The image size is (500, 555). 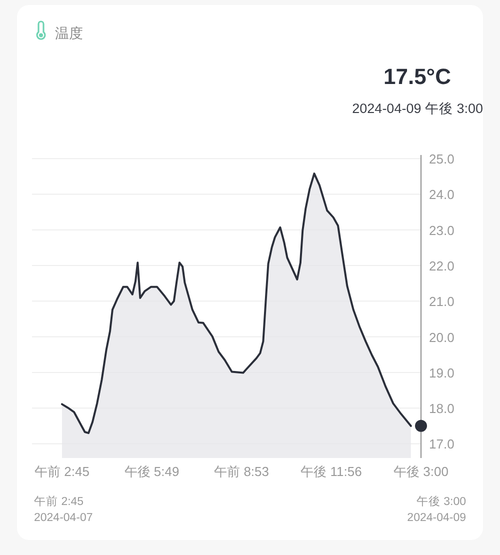 I want to click on y-tick-label: 25.0, so click(x=441, y=159).